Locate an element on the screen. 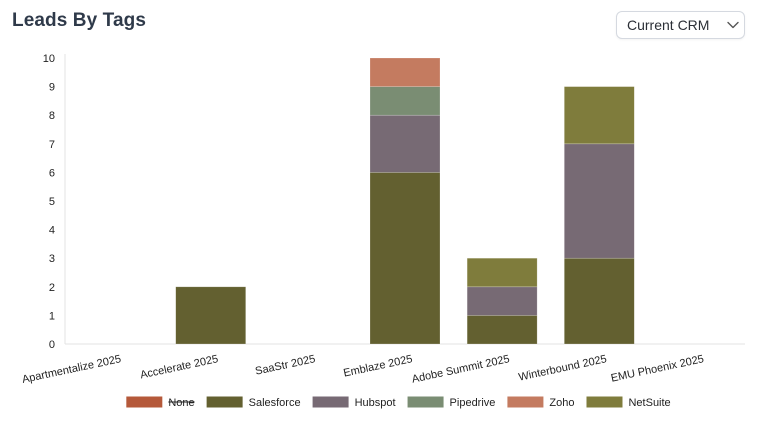 The width and height of the screenshot is (757, 424). x-tick-label: Accelerate 2025 is located at coordinates (179, 367).